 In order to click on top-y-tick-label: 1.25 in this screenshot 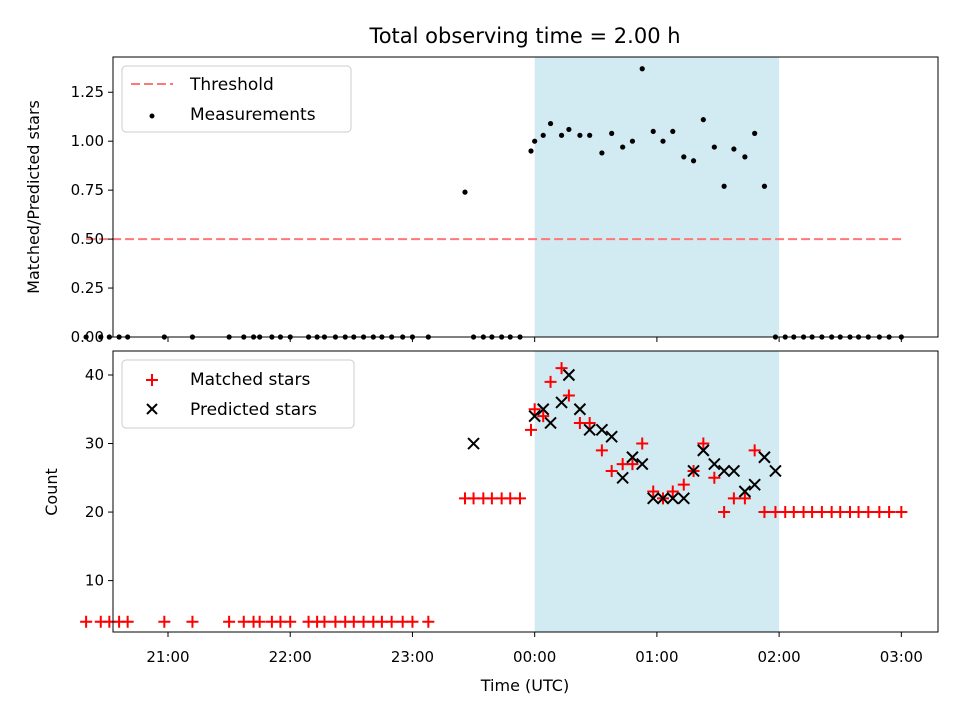, I will do `click(87, 92)`.